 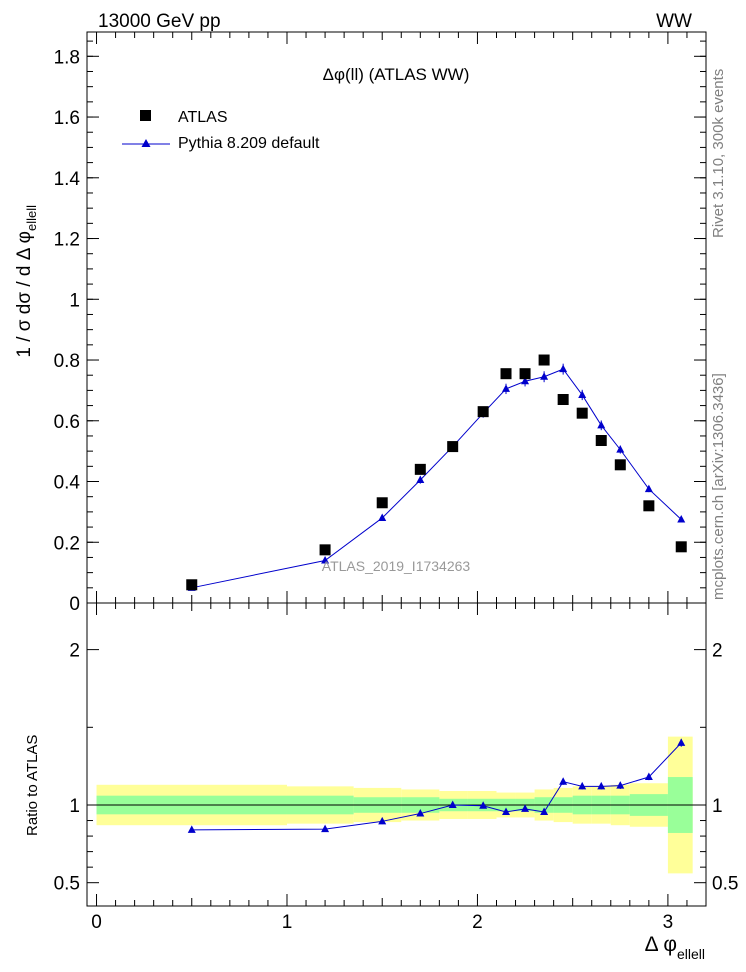 I want to click on main-ytick-label: 0.6, so click(x=67, y=422).